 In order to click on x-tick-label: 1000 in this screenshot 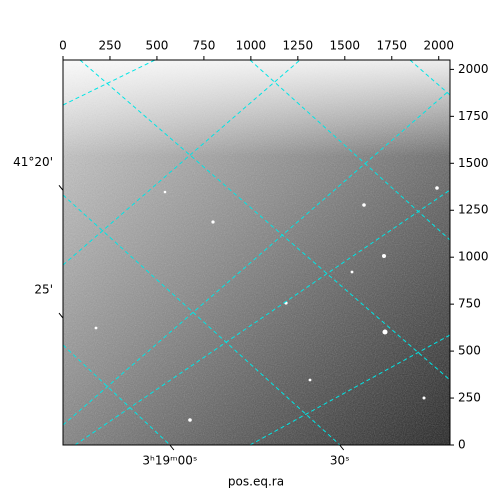, I will do `click(251, 46)`.